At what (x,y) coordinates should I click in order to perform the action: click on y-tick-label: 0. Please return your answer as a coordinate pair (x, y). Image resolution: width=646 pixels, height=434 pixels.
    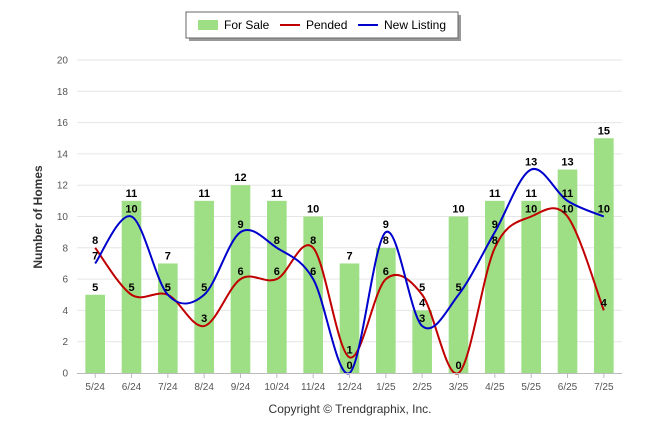
    Looking at the image, I should click on (65, 374).